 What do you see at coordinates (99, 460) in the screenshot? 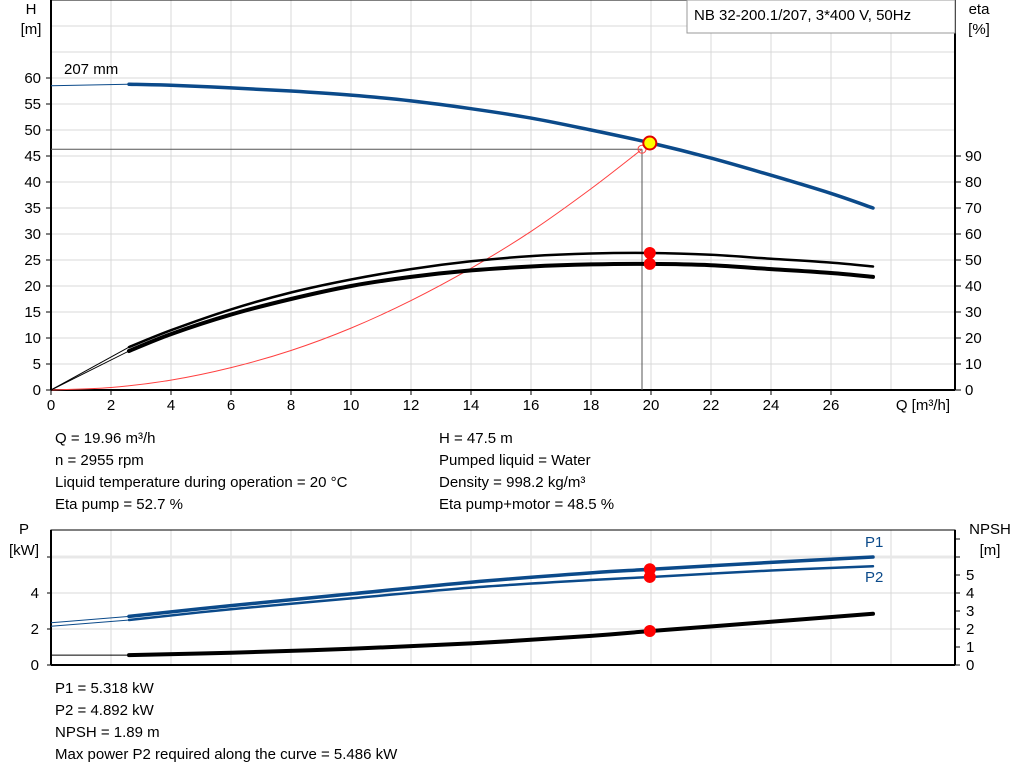
I see `info-speed: n = 2955 rpm` at bounding box center [99, 460].